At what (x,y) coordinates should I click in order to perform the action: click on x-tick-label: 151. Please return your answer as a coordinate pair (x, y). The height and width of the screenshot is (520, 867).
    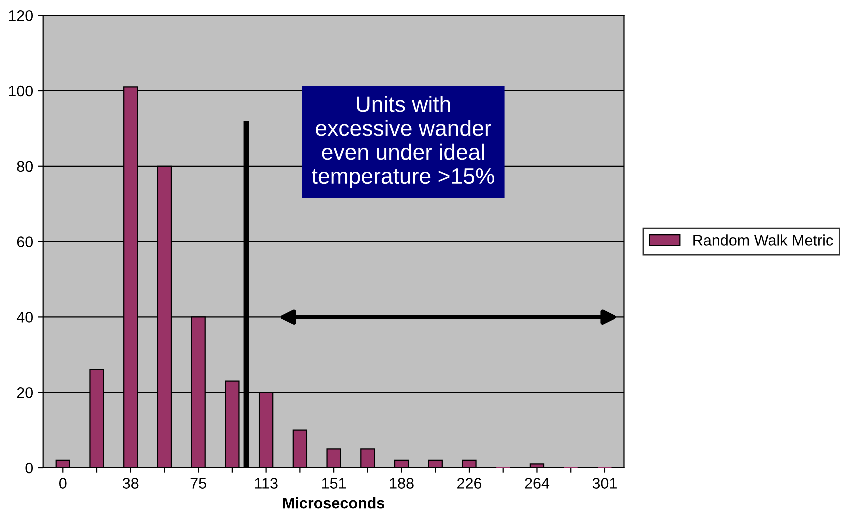
    Looking at the image, I should click on (334, 483).